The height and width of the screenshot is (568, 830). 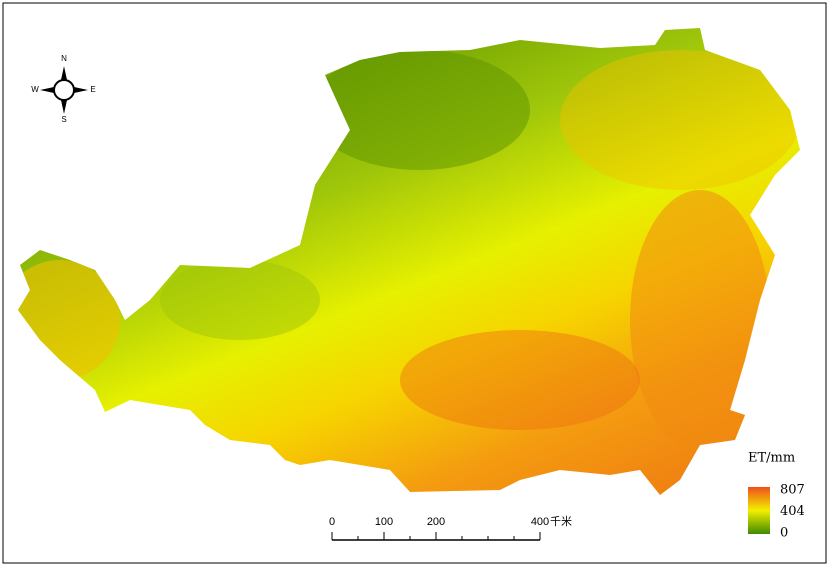 I want to click on north-arrow: N S W E, so click(x=63, y=89).